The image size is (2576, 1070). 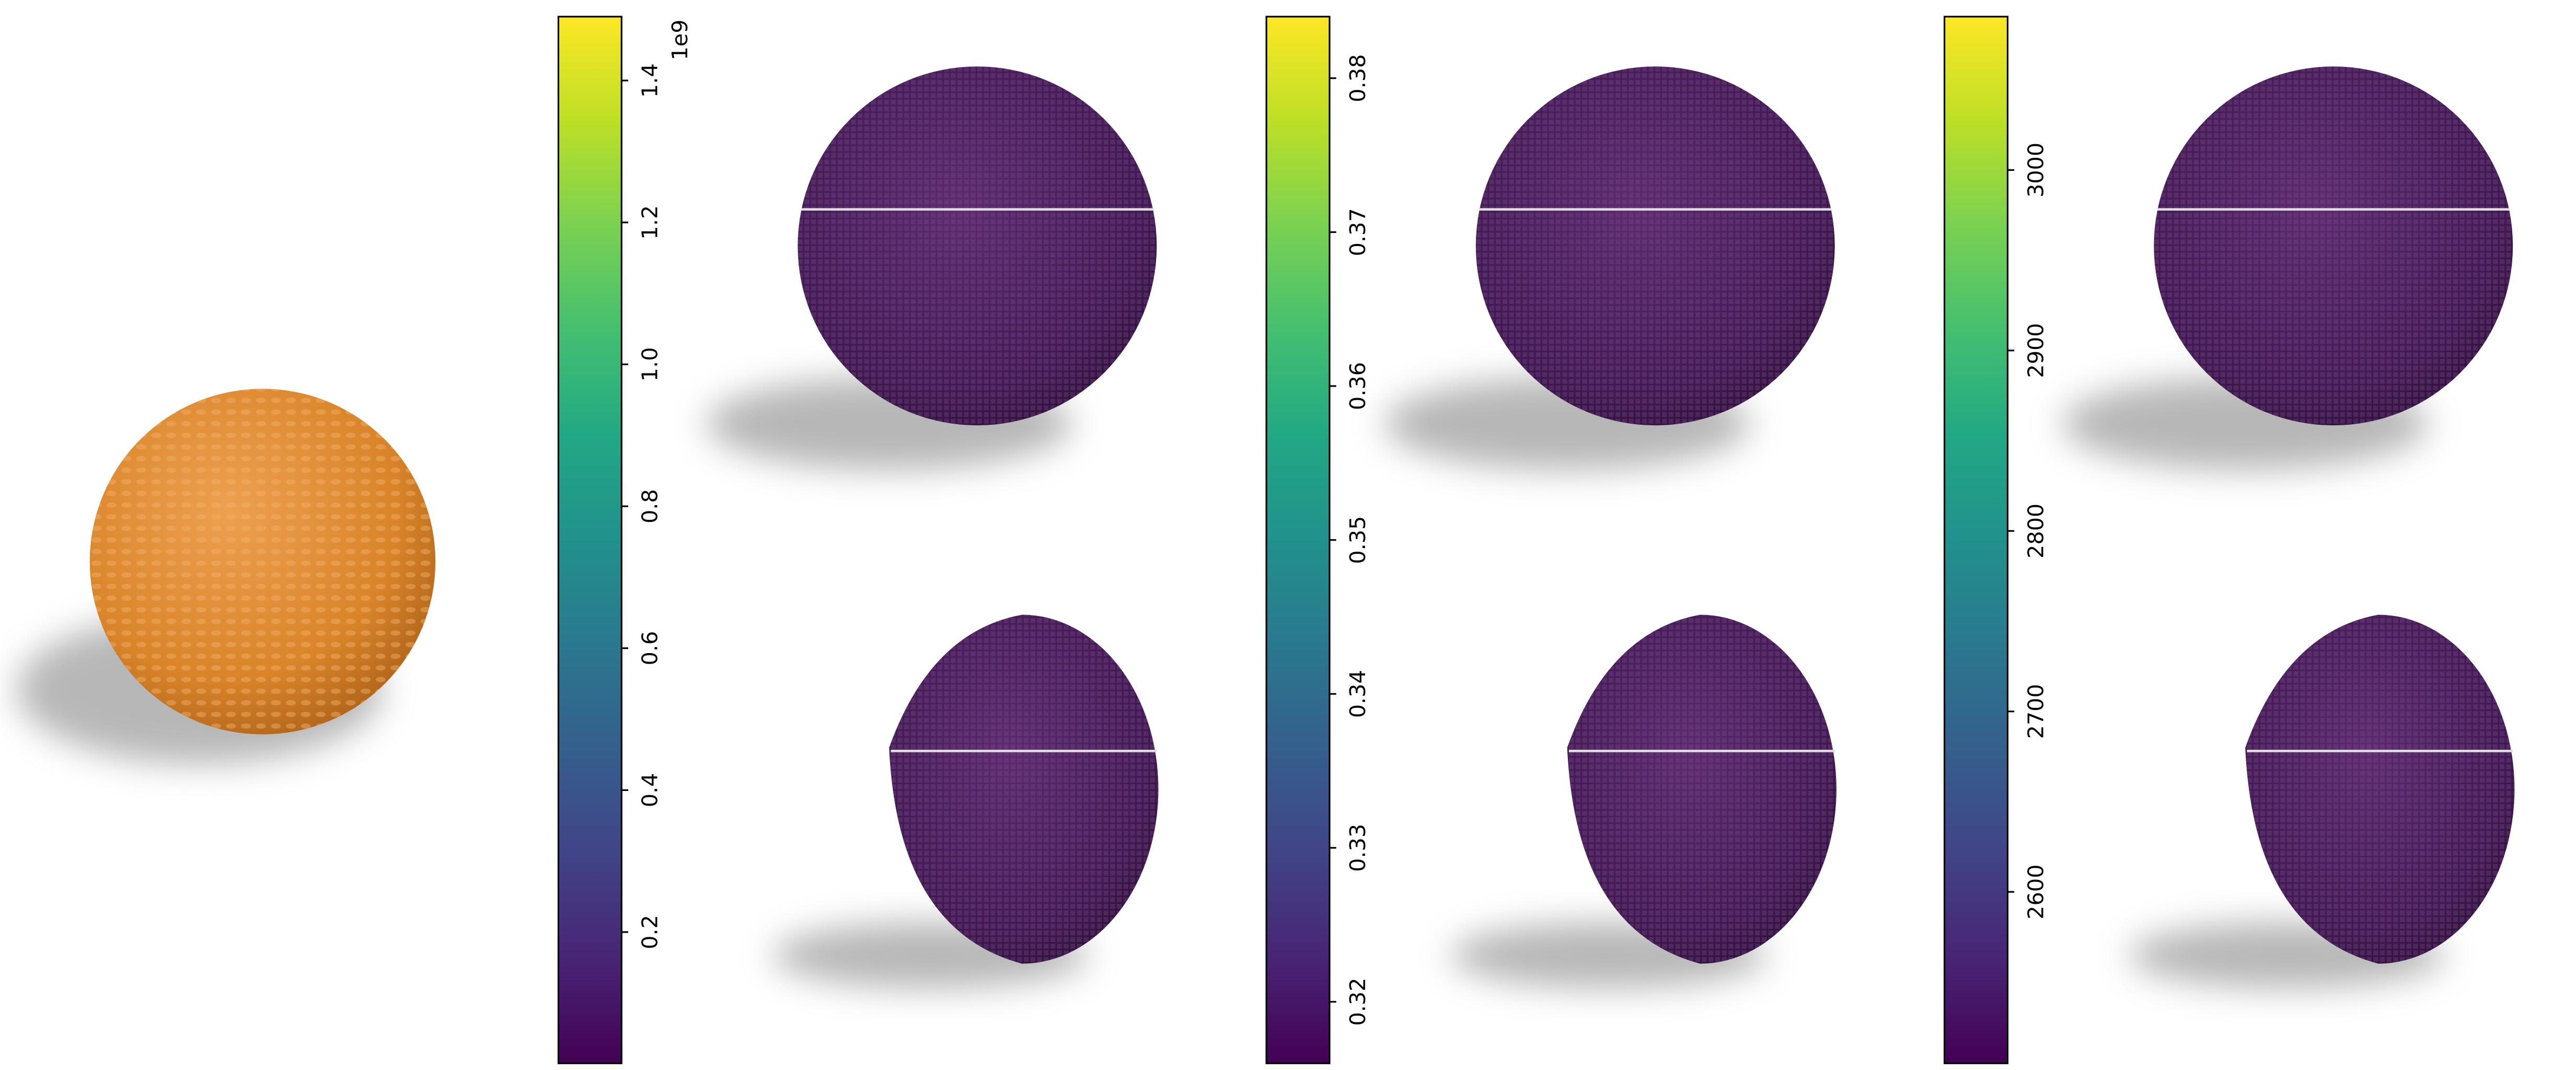 I want to click on tick-label: 0.34, so click(x=1358, y=694).